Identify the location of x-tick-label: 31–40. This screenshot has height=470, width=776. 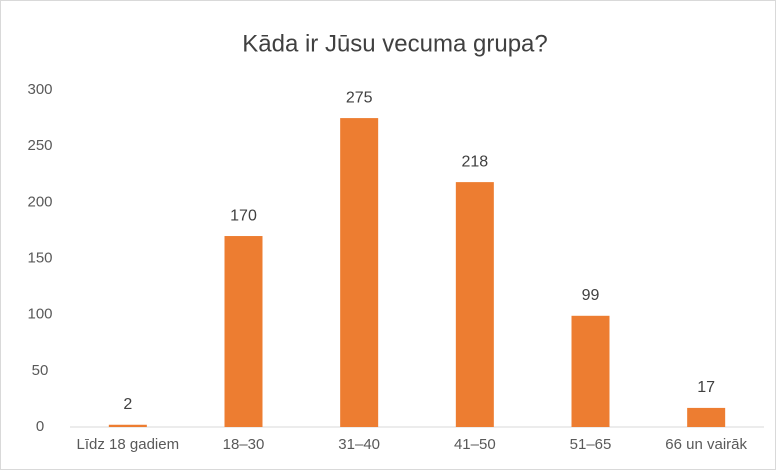
(359, 444).